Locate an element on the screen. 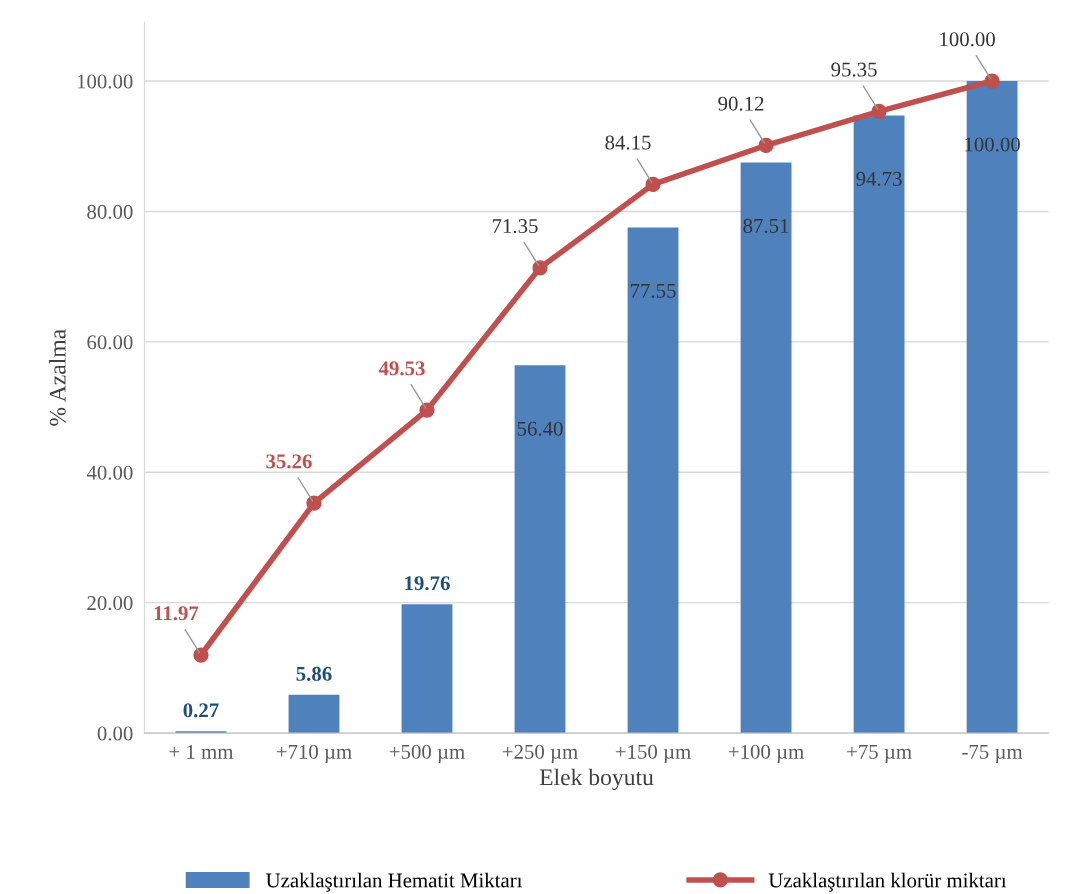 The image size is (1070, 894). data-label: 19.76 is located at coordinates (427, 583).